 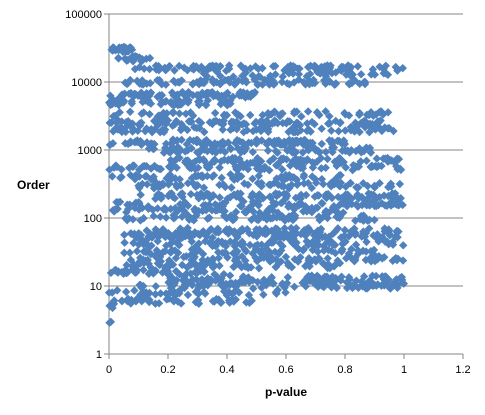 What do you see at coordinates (96, 287) in the screenshot?
I see `y-tick-label: 10` at bounding box center [96, 287].